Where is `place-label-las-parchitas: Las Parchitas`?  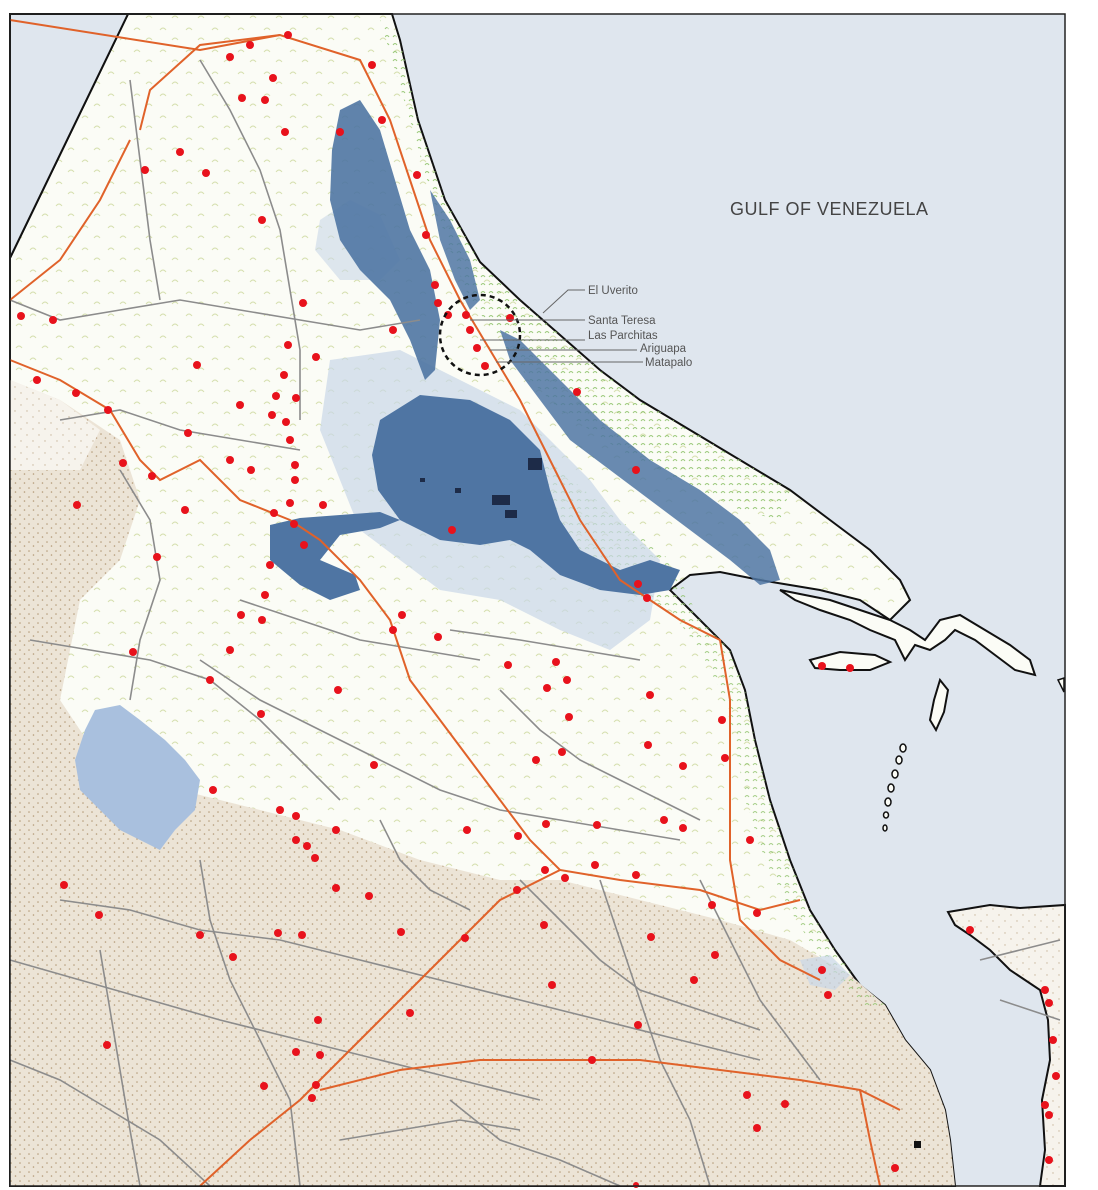
place-label-las-parchitas: Las Parchitas is located at coordinates (623, 336).